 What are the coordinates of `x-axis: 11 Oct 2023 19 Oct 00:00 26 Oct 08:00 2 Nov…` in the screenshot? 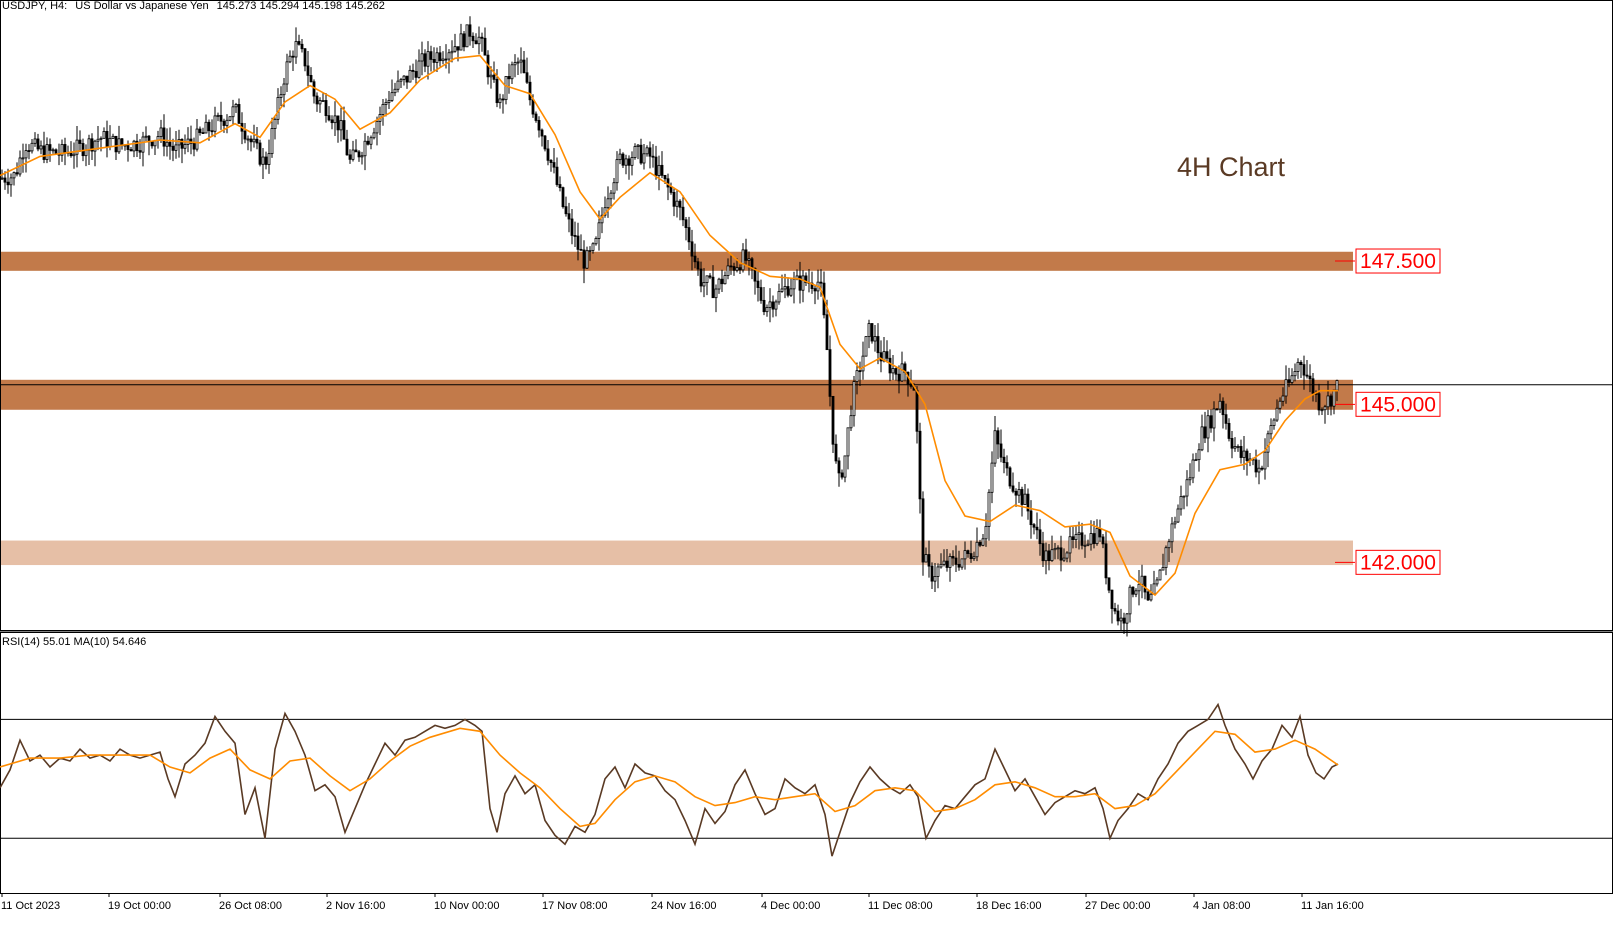 It's located at (682, 902).